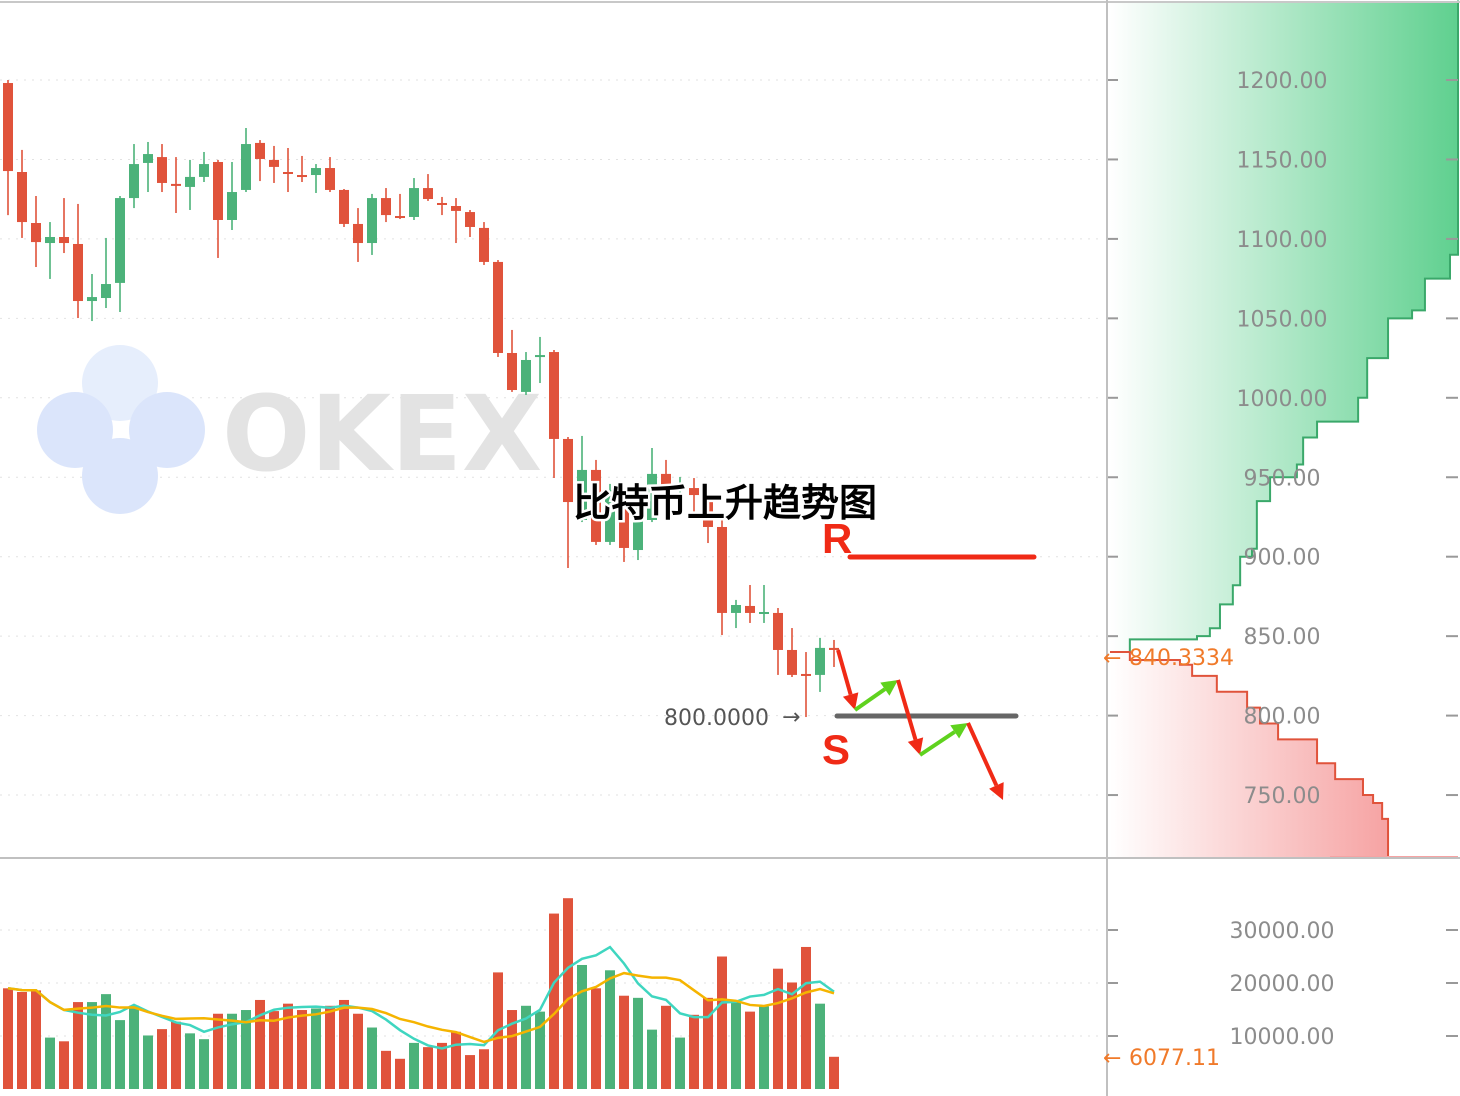 This screenshot has height=1096, width=1460. What do you see at coordinates (382, 434) in the screenshot?
I see `watermark-text: OKEX` at bounding box center [382, 434].